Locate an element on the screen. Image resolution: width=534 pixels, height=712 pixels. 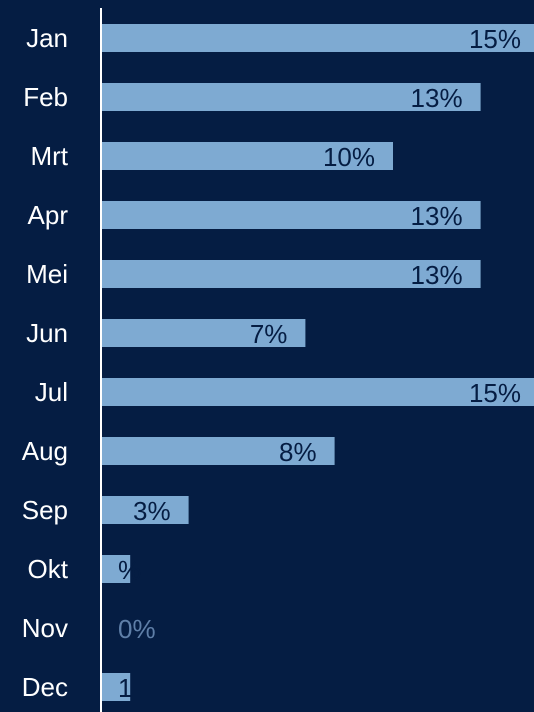
category-label: Feb is located at coordinates (45, 97).